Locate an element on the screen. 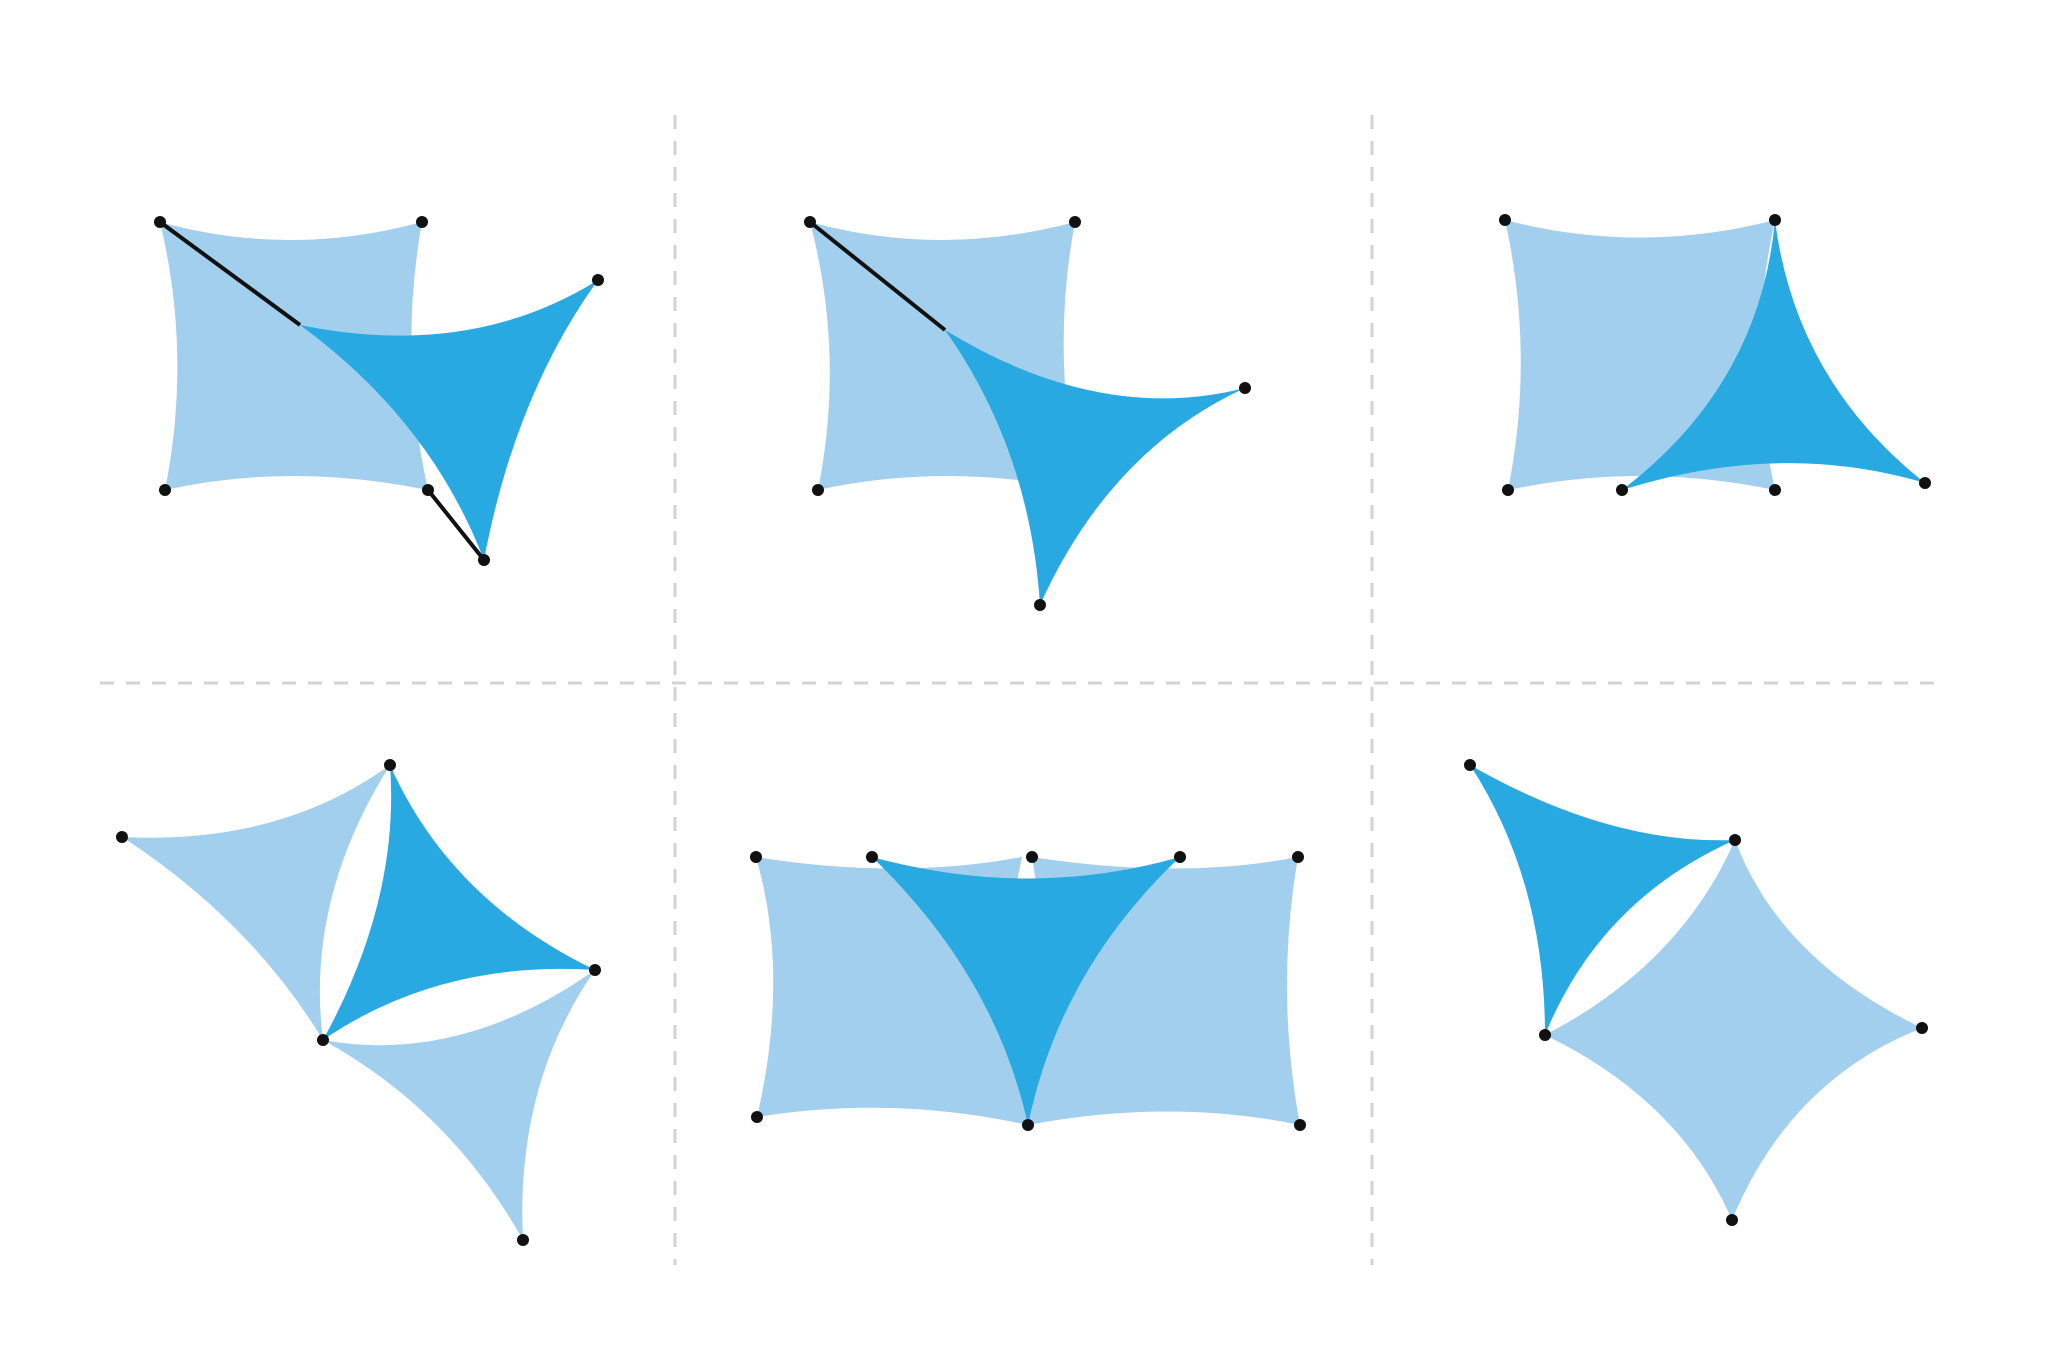  rope-bottom-right is located at coordinates (456, 525).